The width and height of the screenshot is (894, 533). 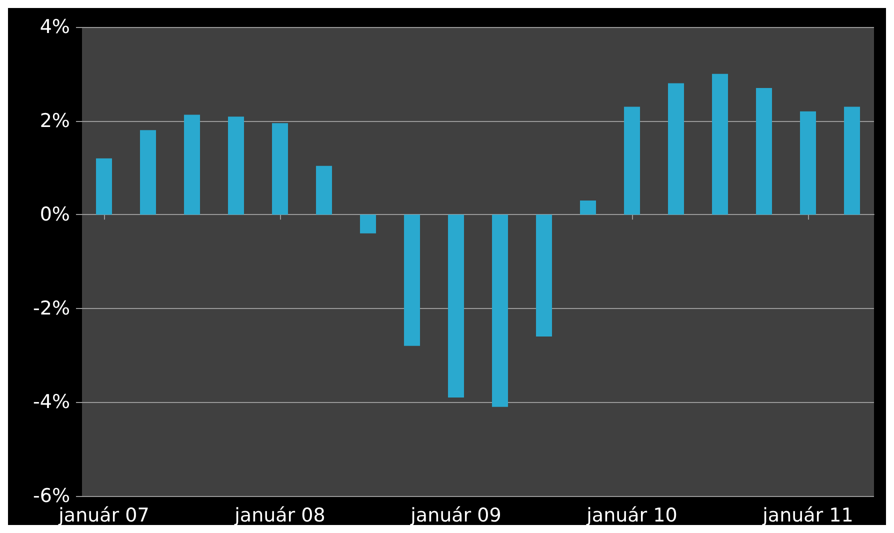 What do you see at coordinates (55, 121) in the screenshot?
I see `y-tick-label: 2%` at bounding box center [55, 121].